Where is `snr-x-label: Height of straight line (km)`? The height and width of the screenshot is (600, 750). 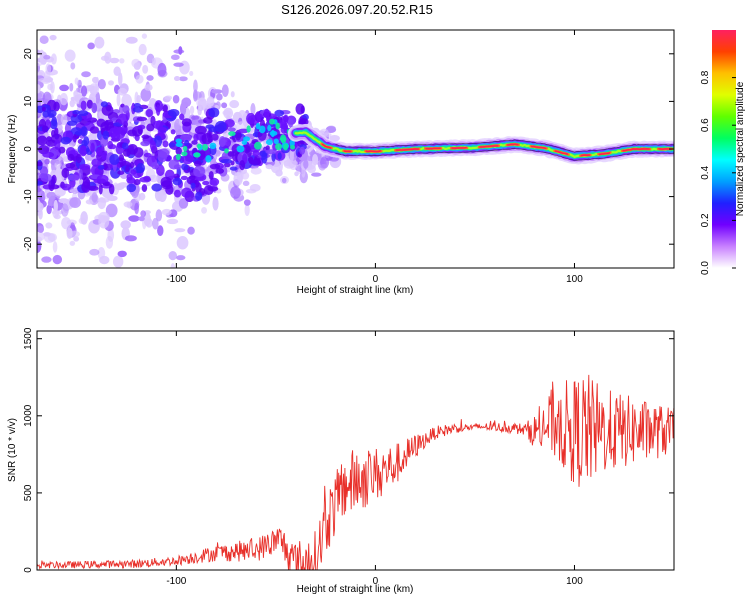 snr-x-label: Height of straight line (km) is located at coordinates (355, 589).